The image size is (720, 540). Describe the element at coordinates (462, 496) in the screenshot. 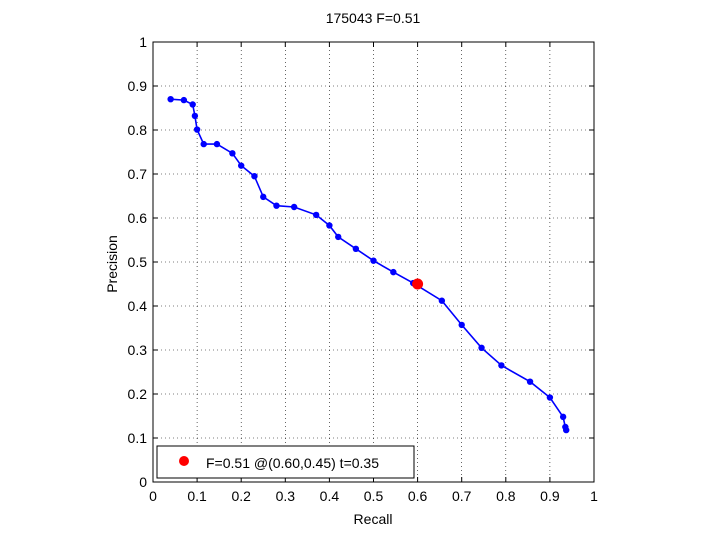

I see `x-tick-label: 0.7` at that location.